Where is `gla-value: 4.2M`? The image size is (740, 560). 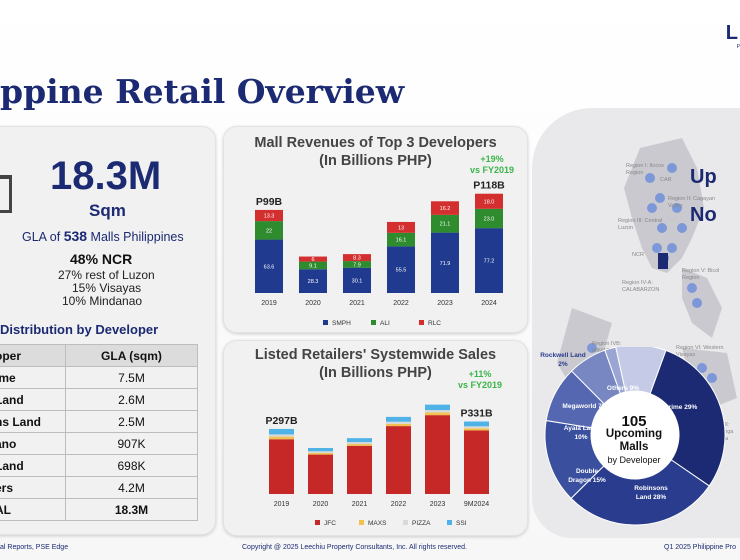
gla-value: 4.2M is located at coordinates (131, 487).